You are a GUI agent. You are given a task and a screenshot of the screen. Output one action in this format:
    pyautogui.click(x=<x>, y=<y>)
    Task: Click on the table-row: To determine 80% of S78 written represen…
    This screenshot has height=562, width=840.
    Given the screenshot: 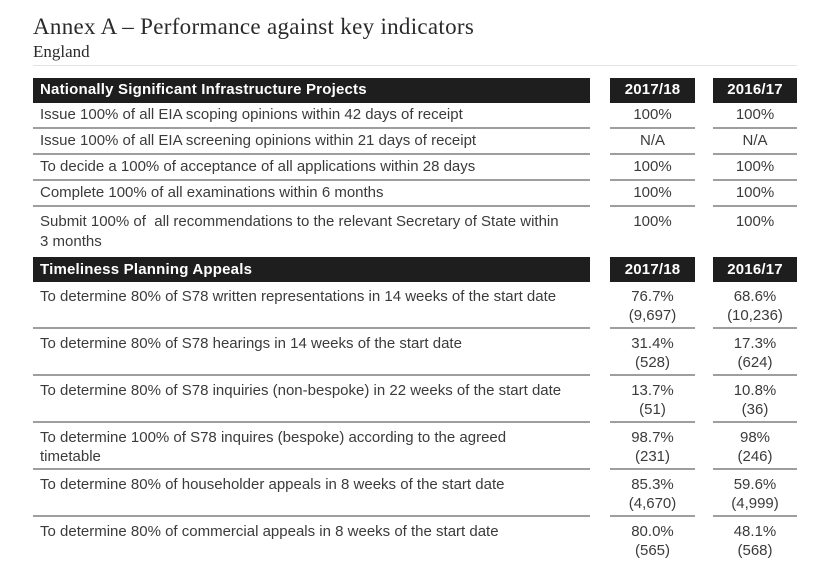 What is the action you would take?
    pyautogui.click(x=415, y=305)
    